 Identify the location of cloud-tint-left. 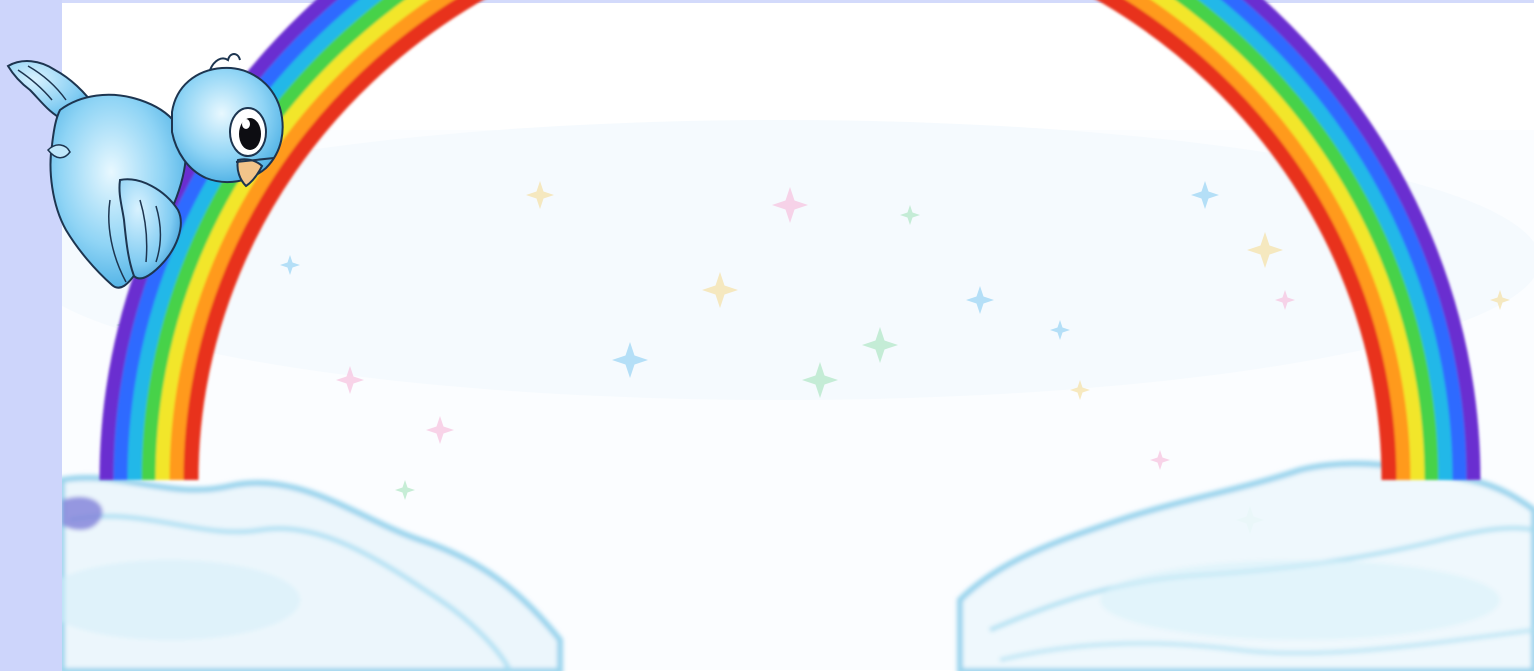
(181, 600).